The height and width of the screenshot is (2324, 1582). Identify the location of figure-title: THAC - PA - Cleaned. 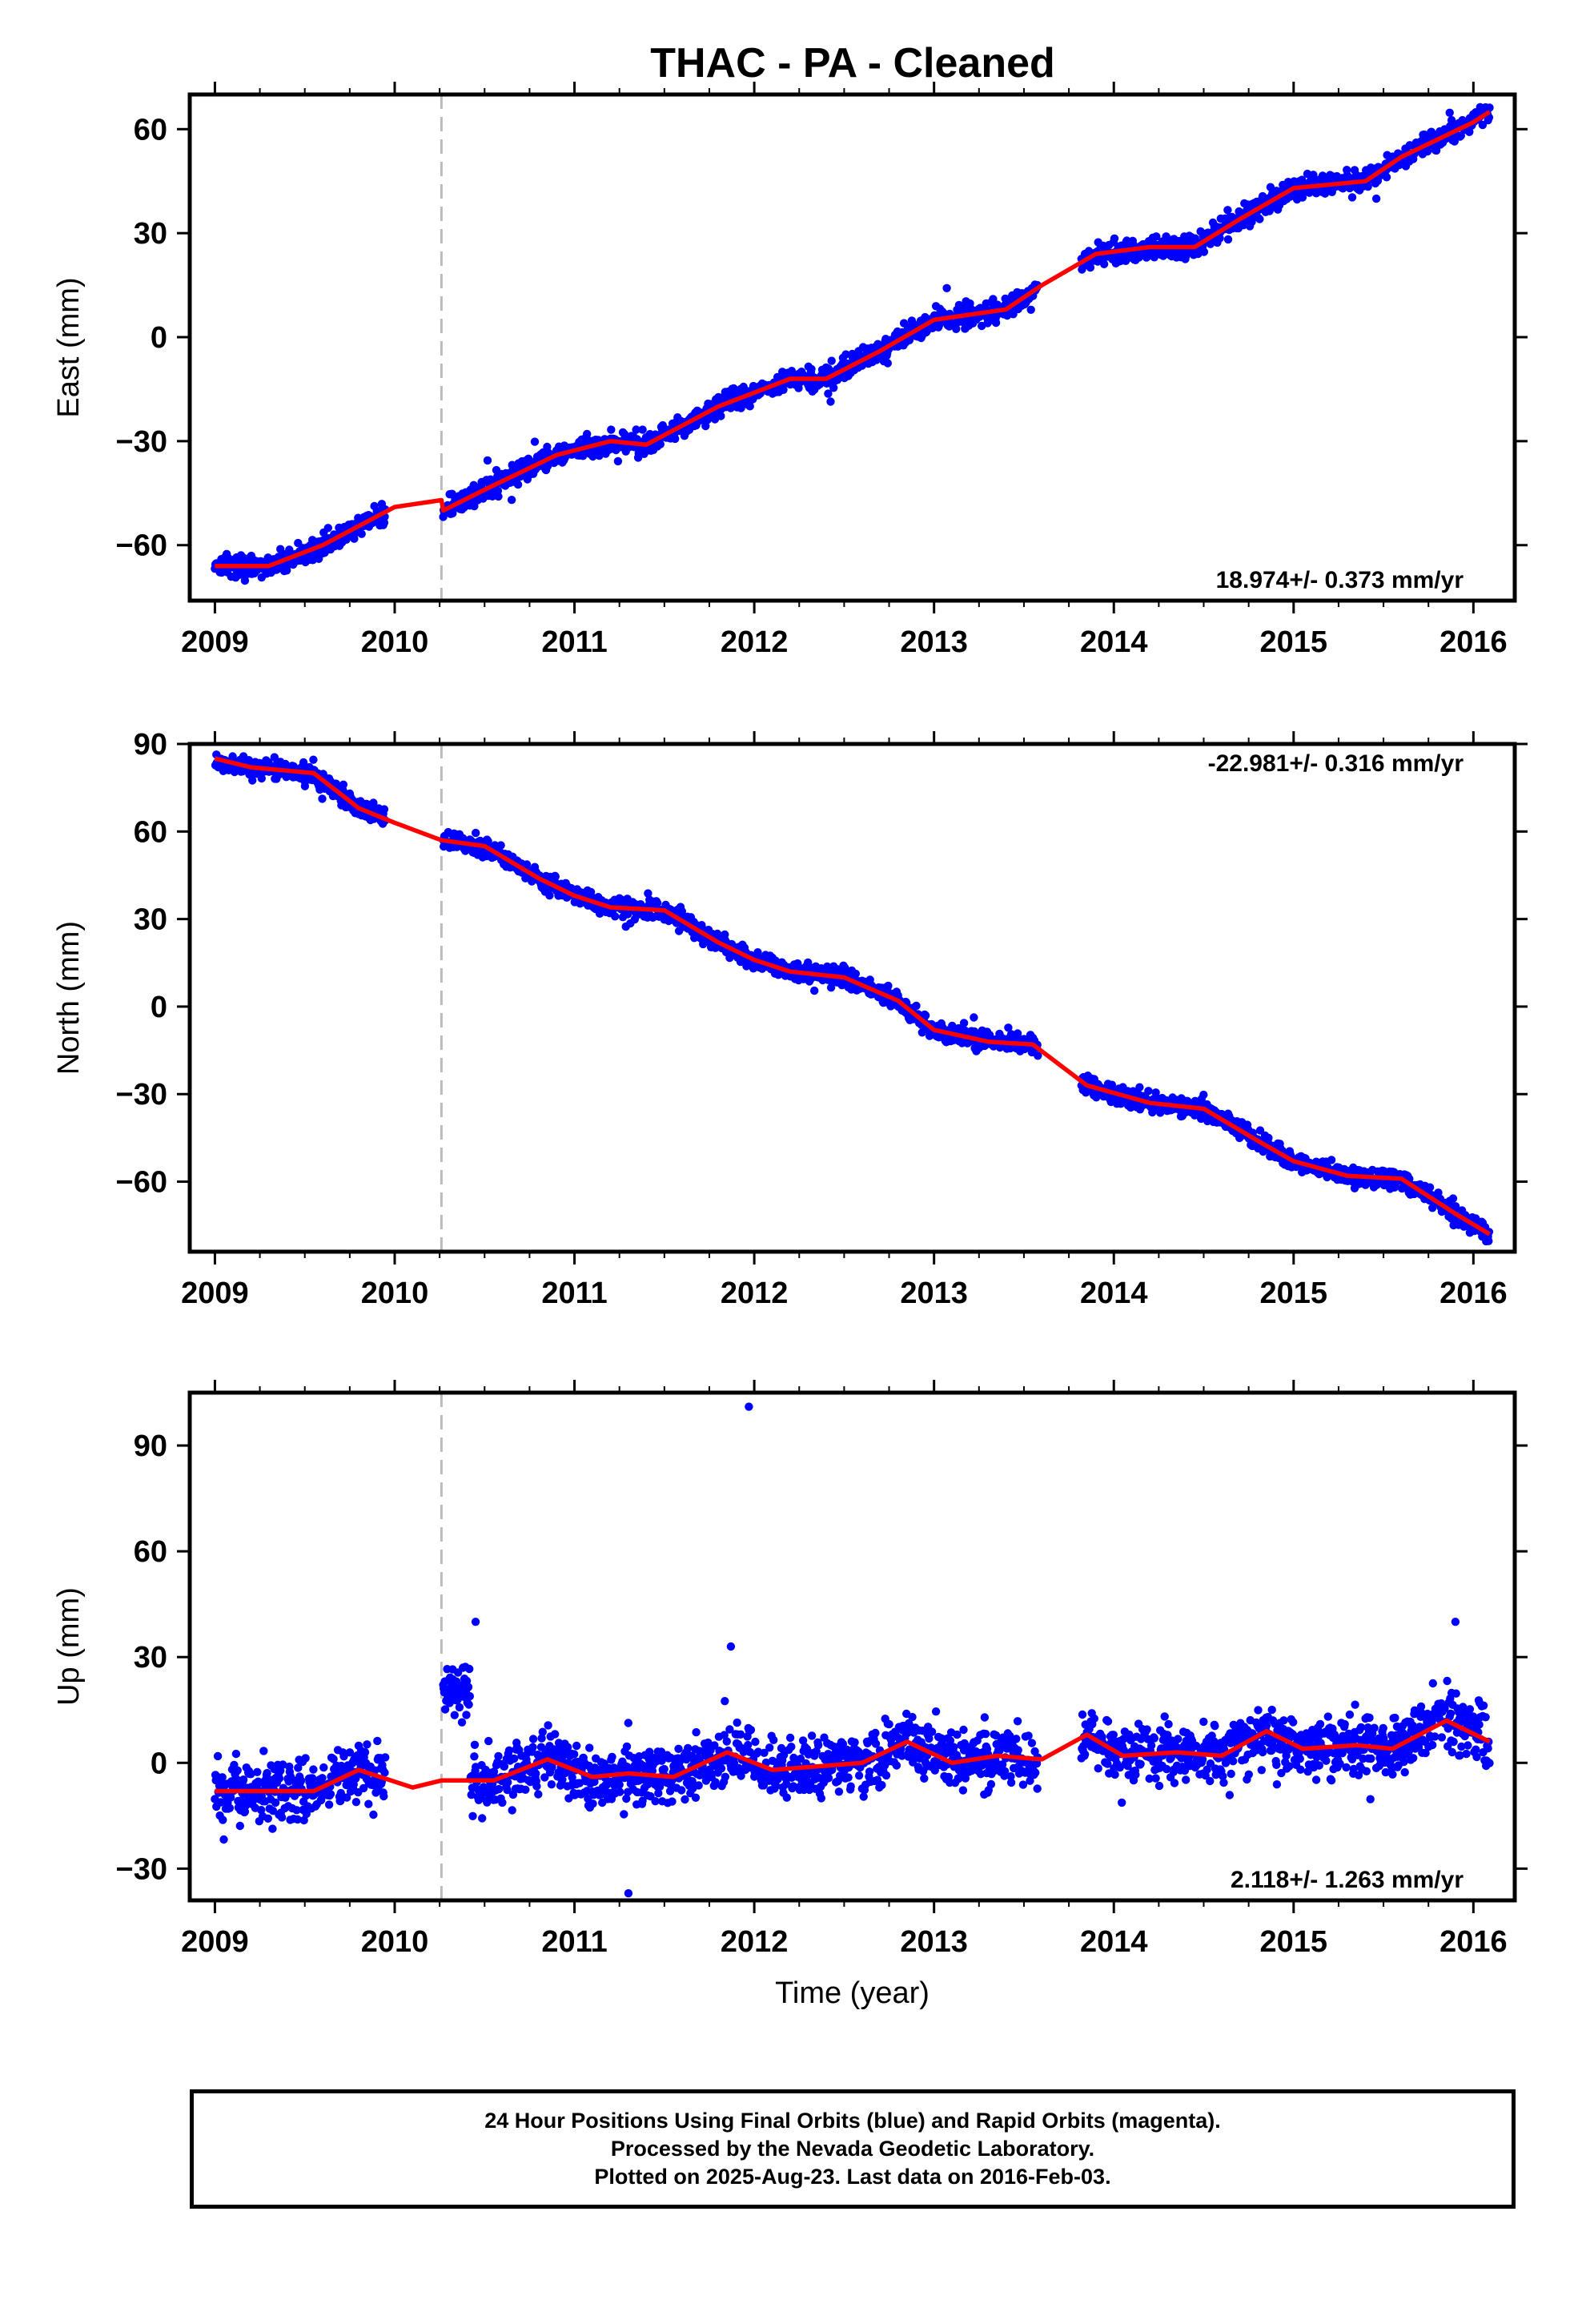
(852, 63).